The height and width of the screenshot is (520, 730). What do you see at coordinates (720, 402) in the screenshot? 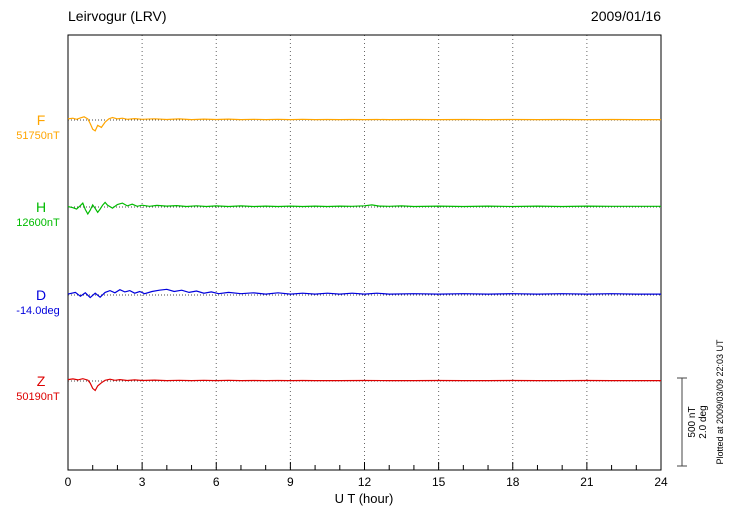
I see `plot-note: Plotted at 2009/03/09 22:03 UT` at bounding box center [720, 402].